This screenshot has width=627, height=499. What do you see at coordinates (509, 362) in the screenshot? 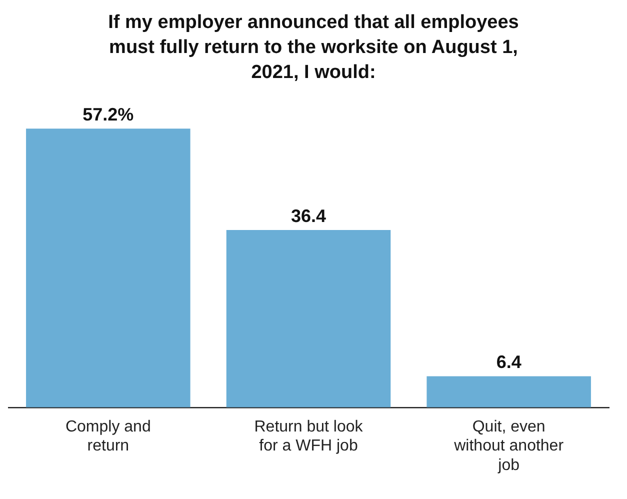
I see `data-label: 6.4` at bounding box center [509, 362].